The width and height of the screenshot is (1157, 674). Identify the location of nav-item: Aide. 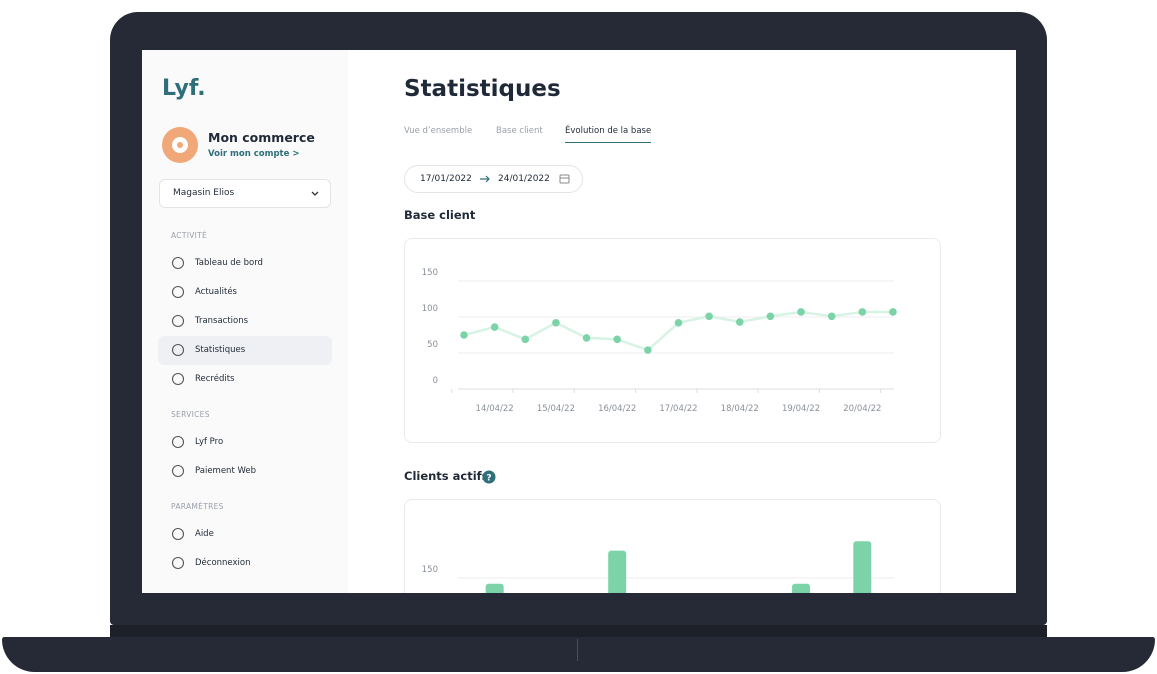
(204, 534).